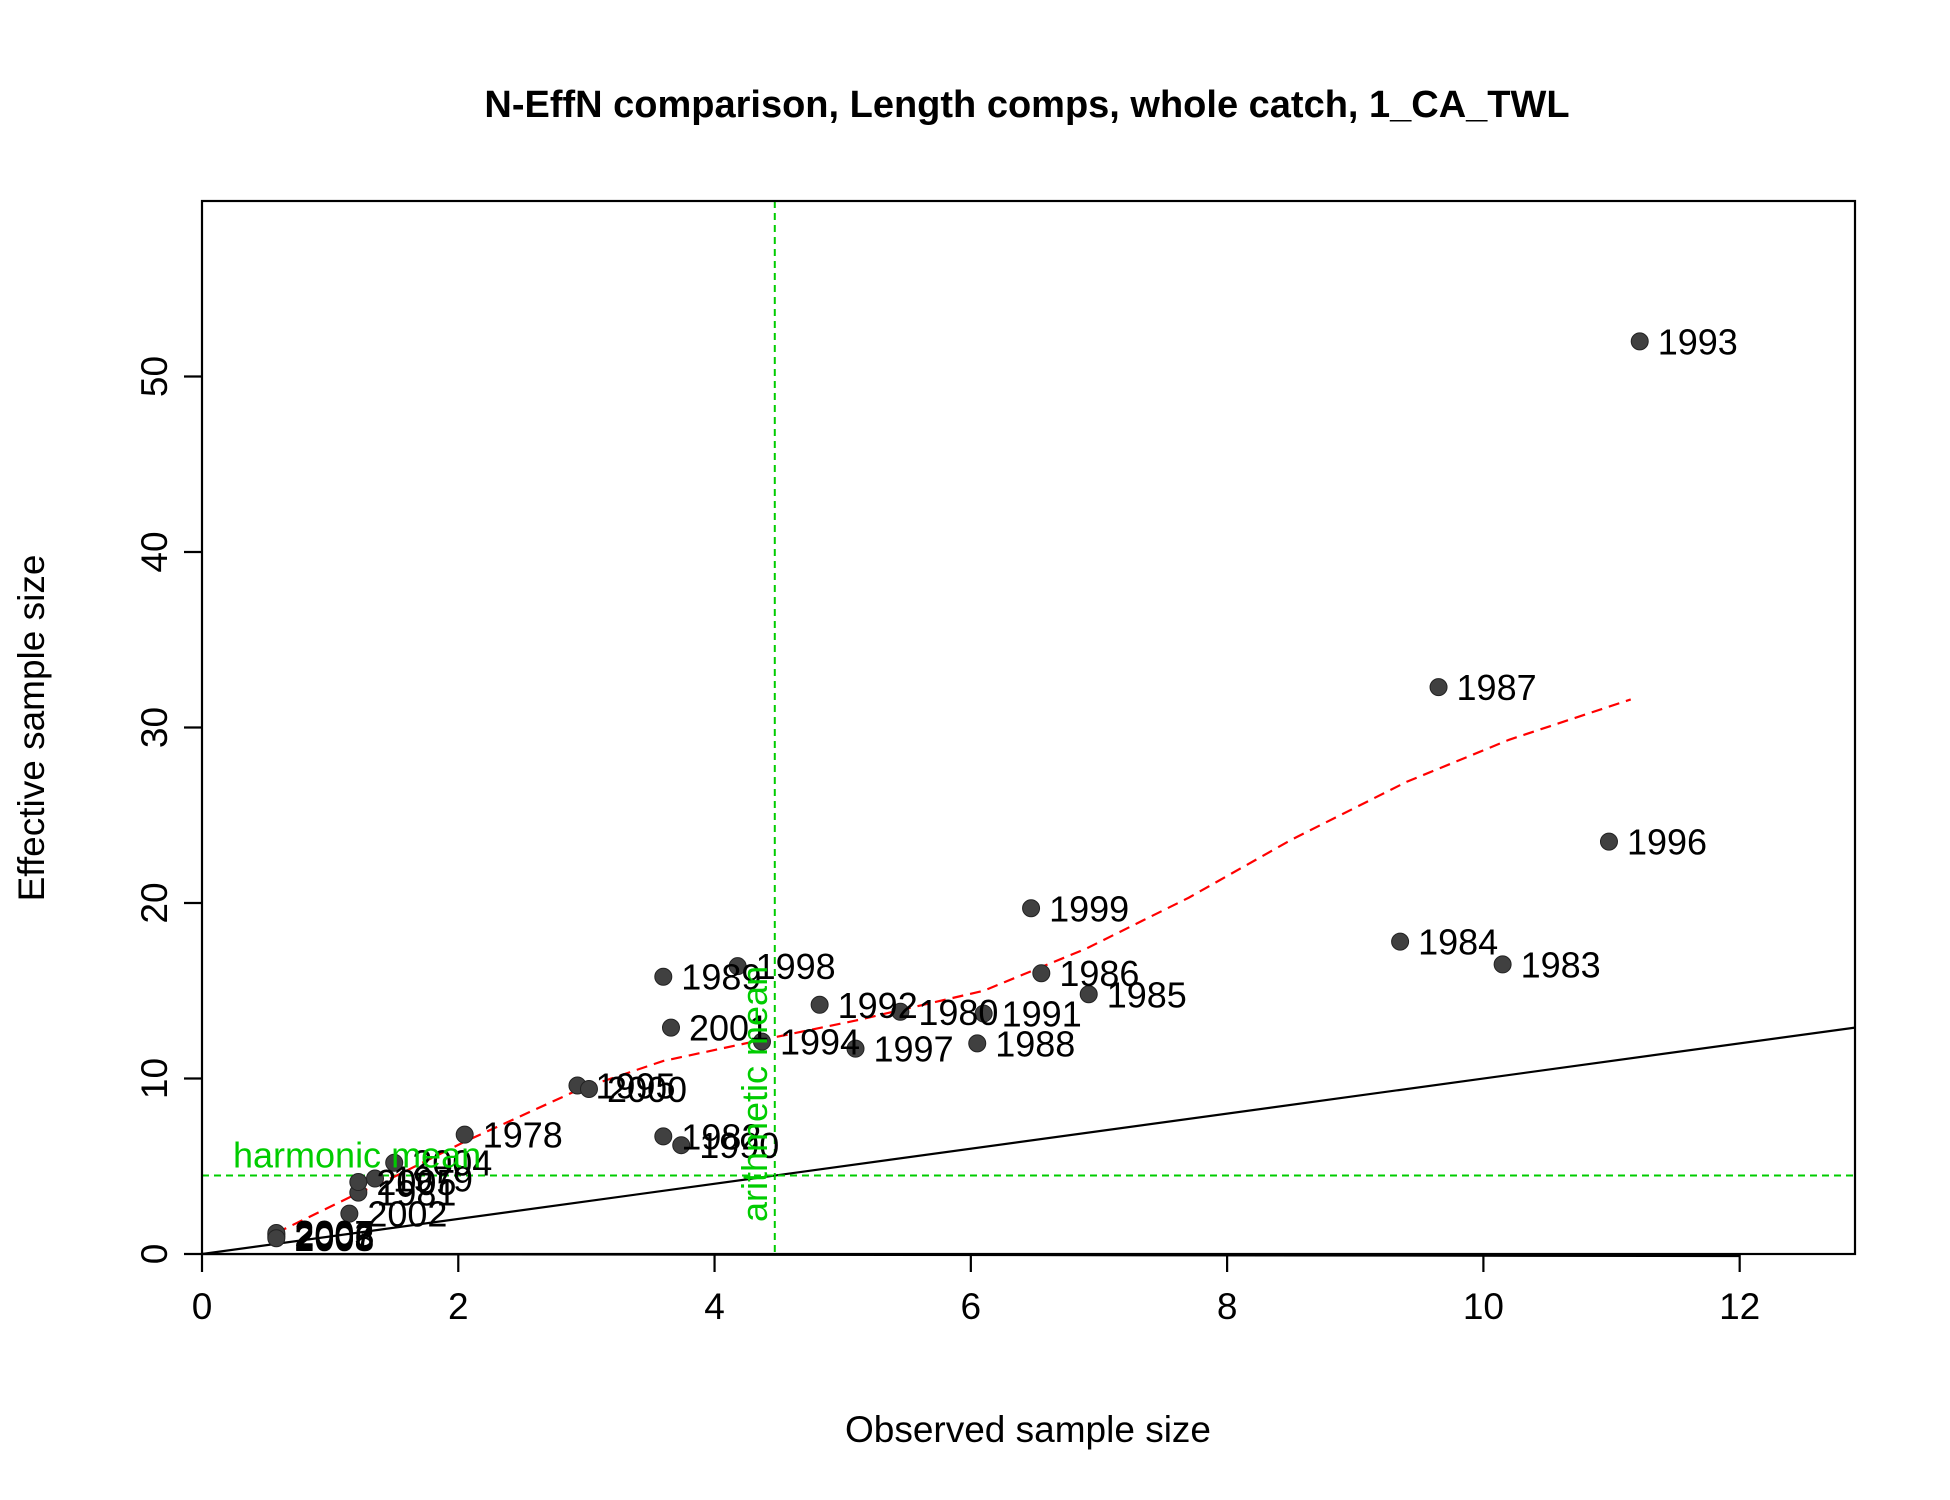 This screenshot has height=1500, width=1950. Describe the element at coordinates (729, 1028) in the screenshot. I see `point-label: 2001` at that location.